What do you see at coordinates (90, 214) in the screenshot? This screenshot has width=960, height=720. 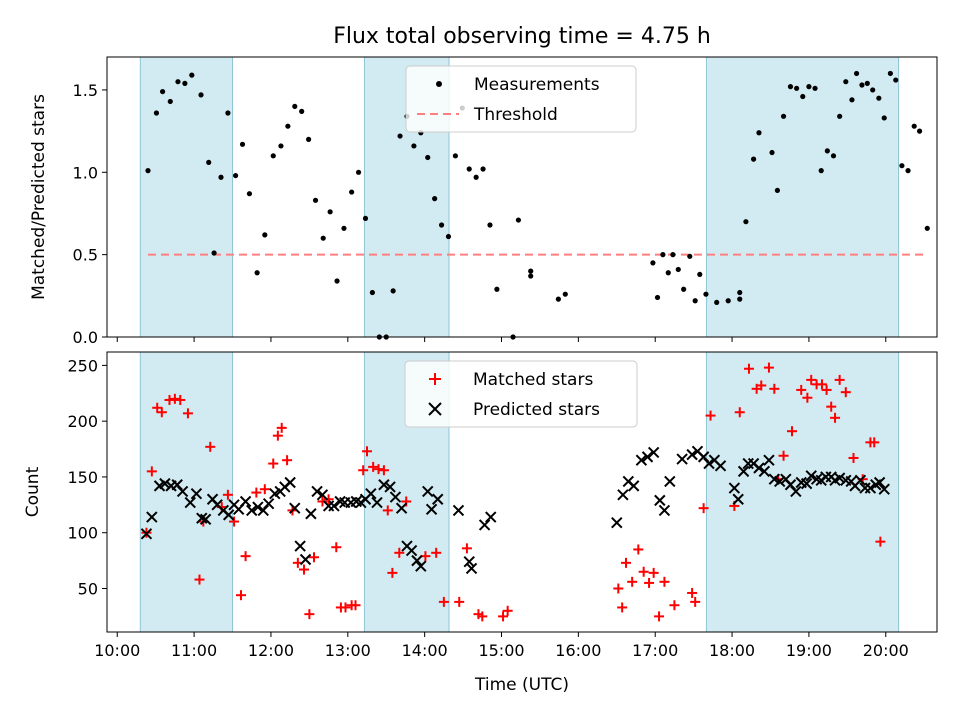 I see `ratio-y-ticks: 0.0 0.5 1.0 1.5` at bounding box center [90, 214].